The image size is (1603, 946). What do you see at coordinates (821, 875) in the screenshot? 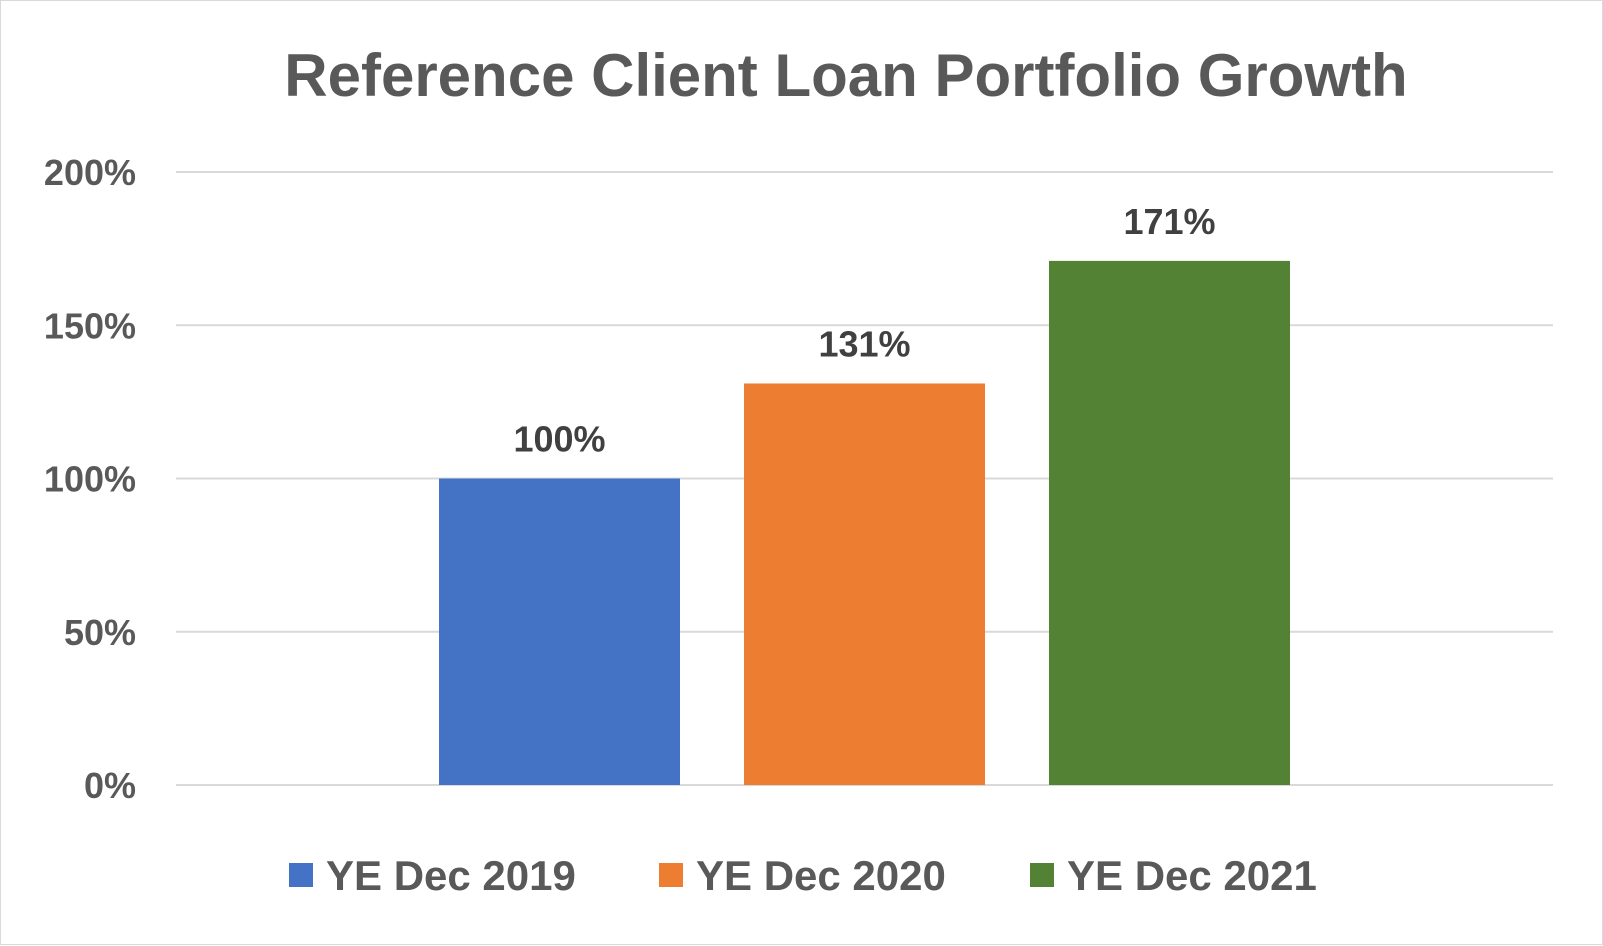
I see `legend-label: YE Dec 2020` at bounding box center [821, 875].